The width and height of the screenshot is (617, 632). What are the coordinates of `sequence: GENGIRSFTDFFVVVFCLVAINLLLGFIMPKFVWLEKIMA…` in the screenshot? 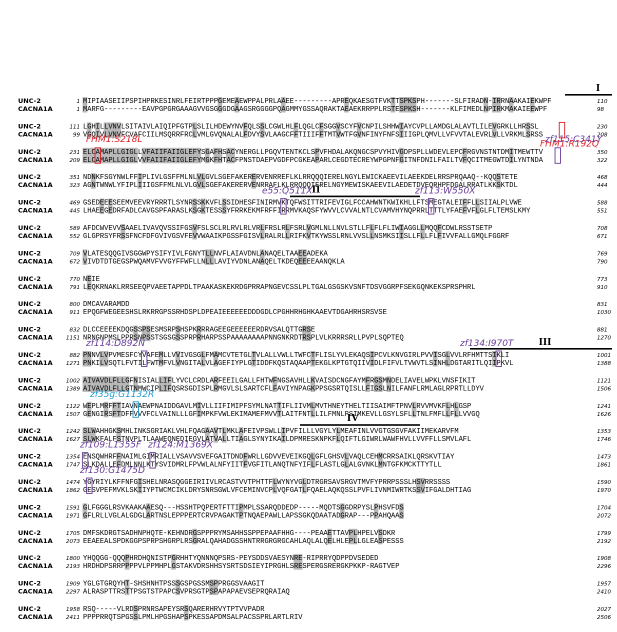 It's located at (281, 415).